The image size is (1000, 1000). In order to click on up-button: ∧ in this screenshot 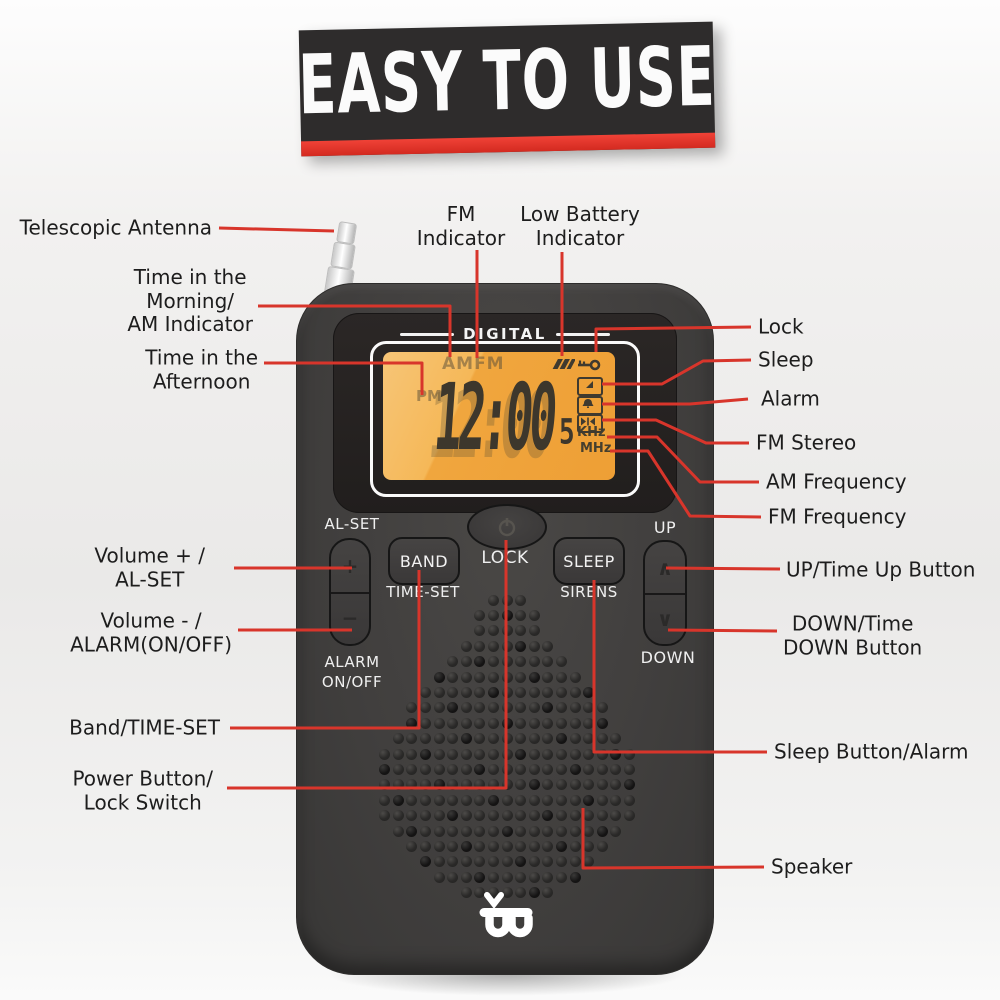, I will do `click(665, 568)`.